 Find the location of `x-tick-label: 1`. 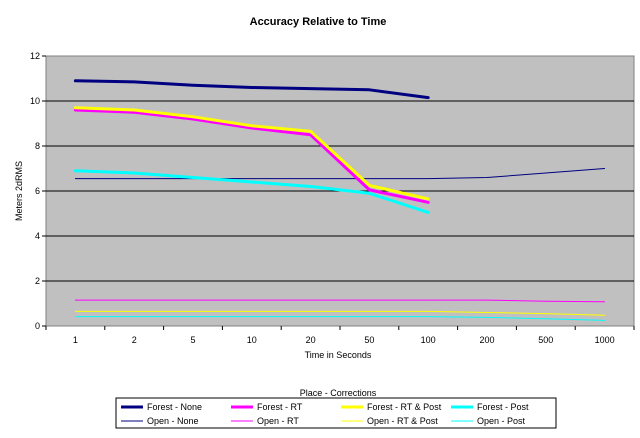

x-tick-label: 1 is located at coordinates (75, 340).